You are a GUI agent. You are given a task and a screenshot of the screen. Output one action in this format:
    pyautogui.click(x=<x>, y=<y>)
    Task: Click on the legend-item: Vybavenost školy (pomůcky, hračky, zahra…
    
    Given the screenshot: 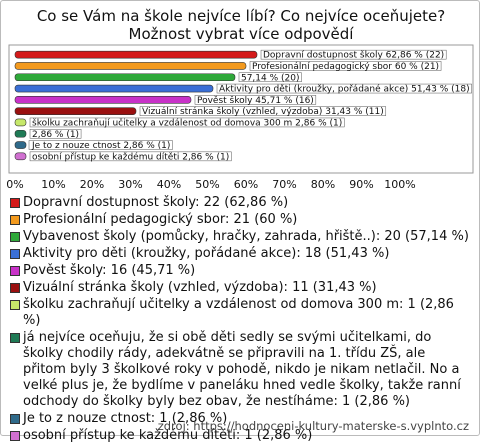 What is the action you would take?
    pyautogui.click(x=240, y=237)
    